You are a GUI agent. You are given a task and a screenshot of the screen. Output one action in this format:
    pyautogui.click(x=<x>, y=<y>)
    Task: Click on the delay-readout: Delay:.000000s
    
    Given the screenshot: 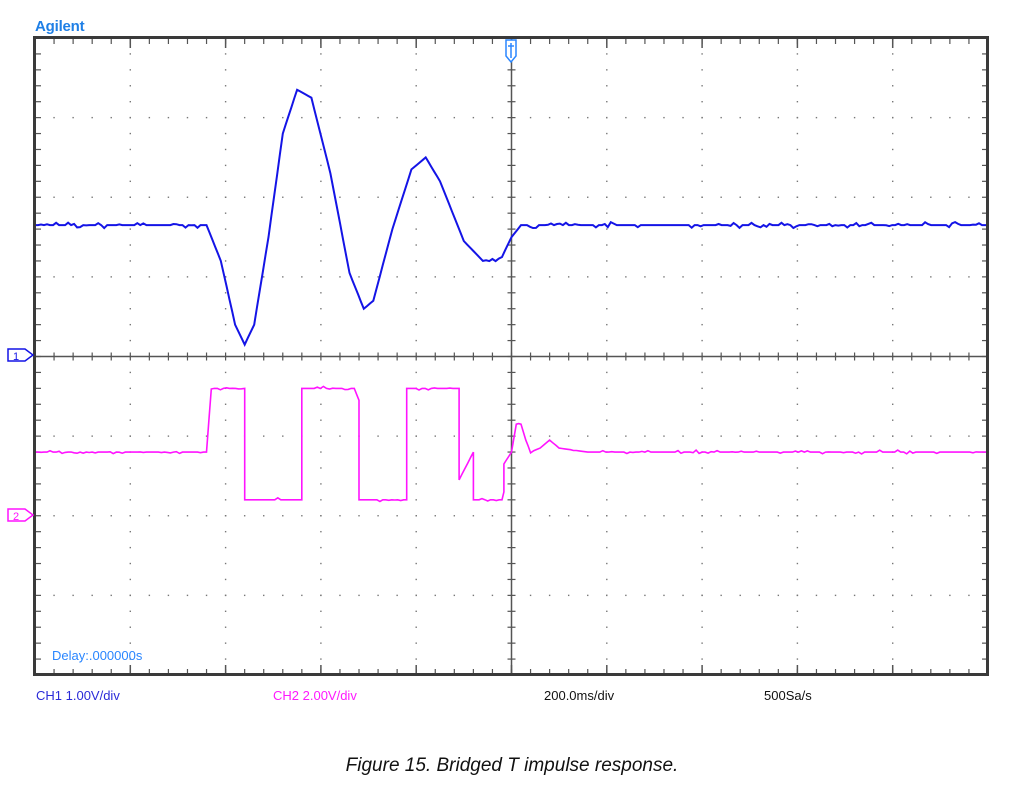 What is the action you would take?
    pyautogui.click(x=97, y=655)
    